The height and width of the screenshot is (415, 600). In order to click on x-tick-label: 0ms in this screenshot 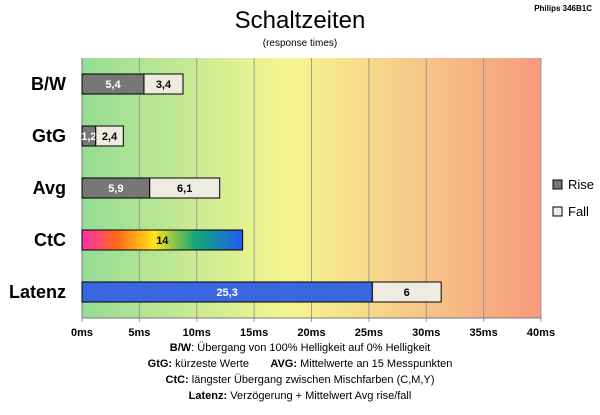, I will do `click(82, 333)`.